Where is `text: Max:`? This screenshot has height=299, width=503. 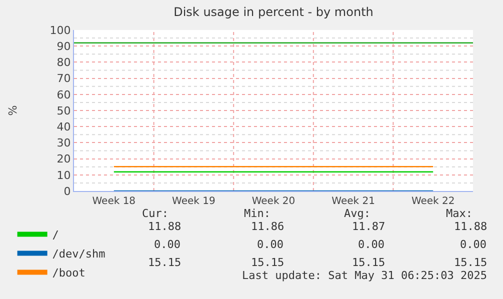 text: Max: is located at coordinates (459, 213).